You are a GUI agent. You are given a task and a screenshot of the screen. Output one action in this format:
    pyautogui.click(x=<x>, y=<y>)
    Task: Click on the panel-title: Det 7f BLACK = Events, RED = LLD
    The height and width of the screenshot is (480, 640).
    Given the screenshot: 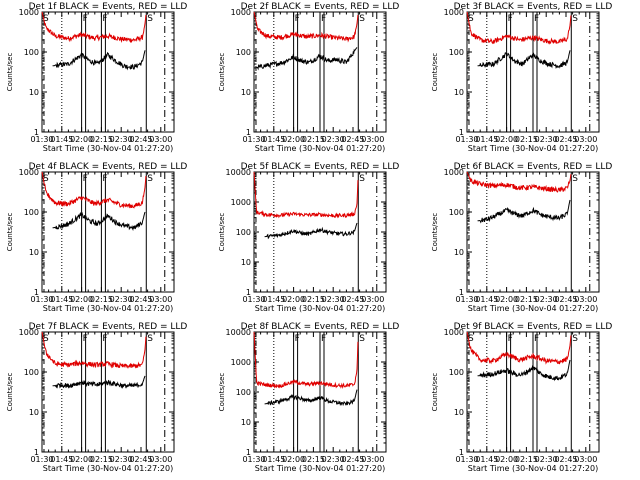 What is the action you would take?
    pyautogui.click(x=108, y=327)
    